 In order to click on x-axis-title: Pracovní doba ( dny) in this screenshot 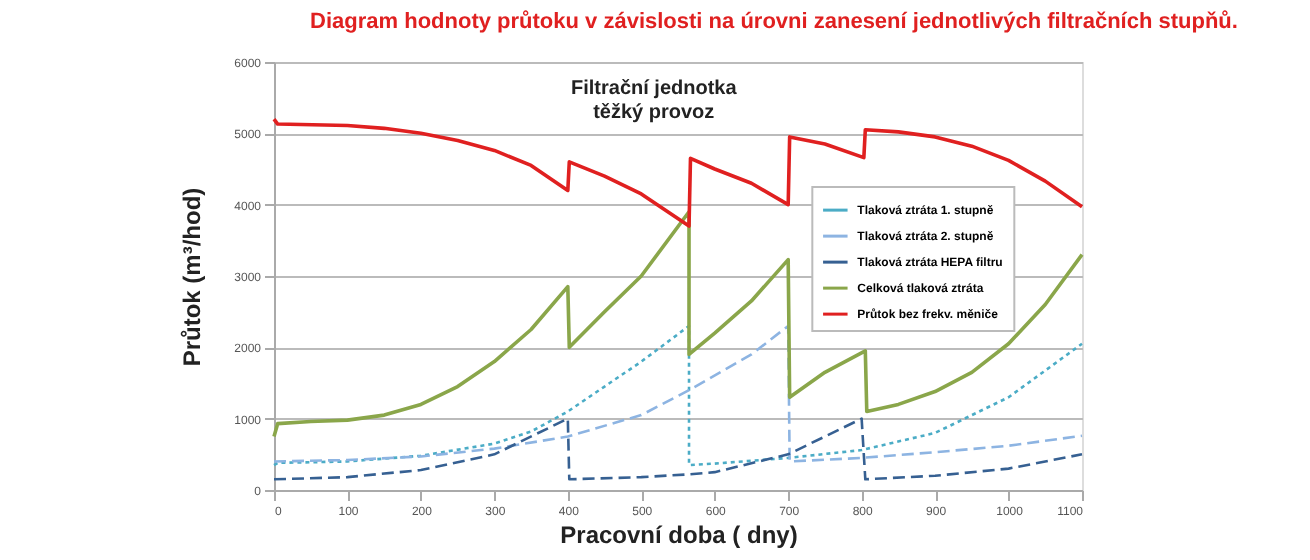, I will do `click(679, 535)`.